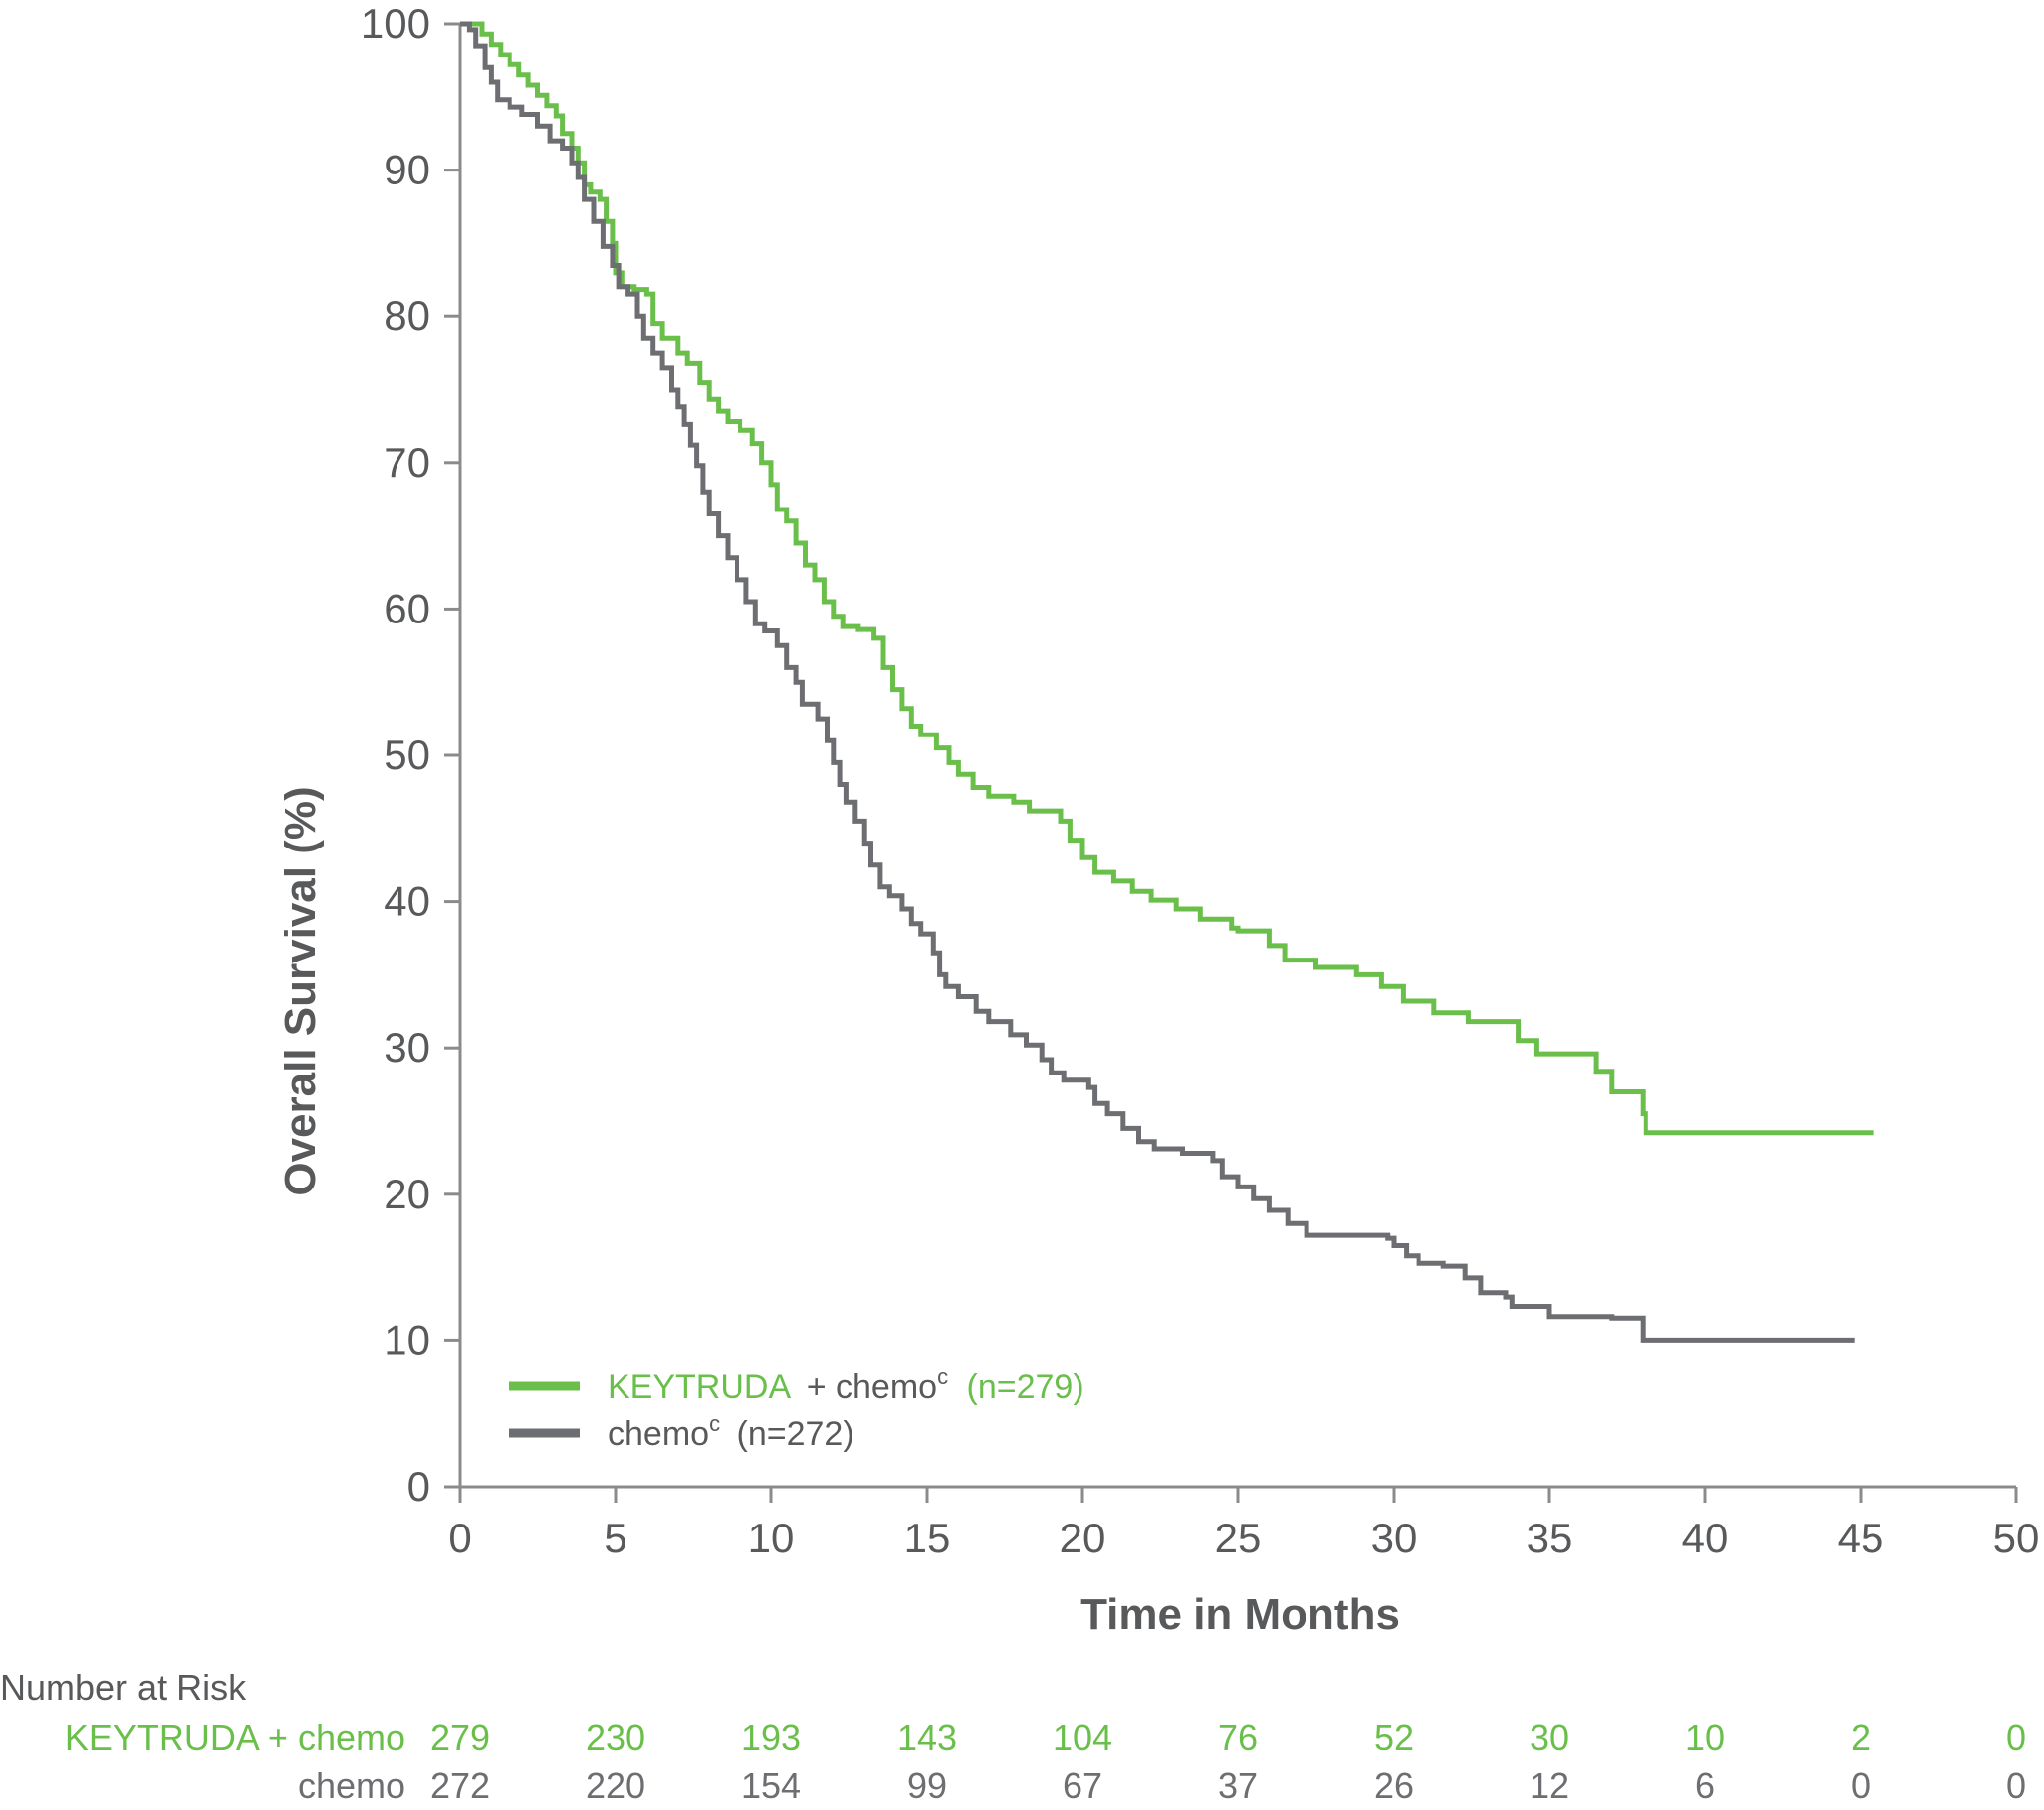 This screenshot has width=2044, height=1810. Describe the element at coordinates (771, 1737) in the screenshot. I see `risk-value: 193` at that location.